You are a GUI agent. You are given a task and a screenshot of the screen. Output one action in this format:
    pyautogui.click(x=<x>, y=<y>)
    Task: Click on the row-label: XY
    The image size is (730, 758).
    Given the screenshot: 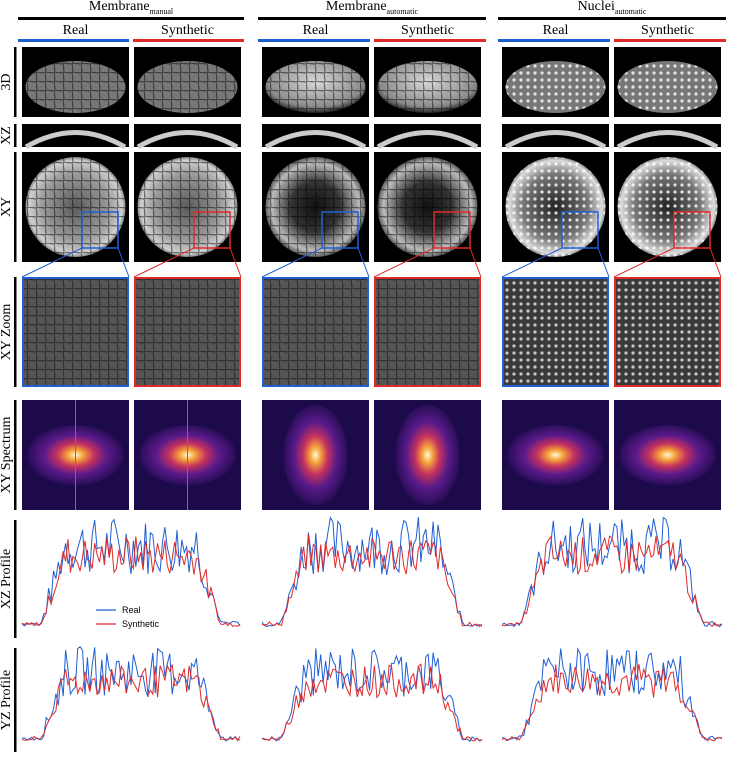 What is the action you would take?
    pyautogui.click(x=7, y=207)
    